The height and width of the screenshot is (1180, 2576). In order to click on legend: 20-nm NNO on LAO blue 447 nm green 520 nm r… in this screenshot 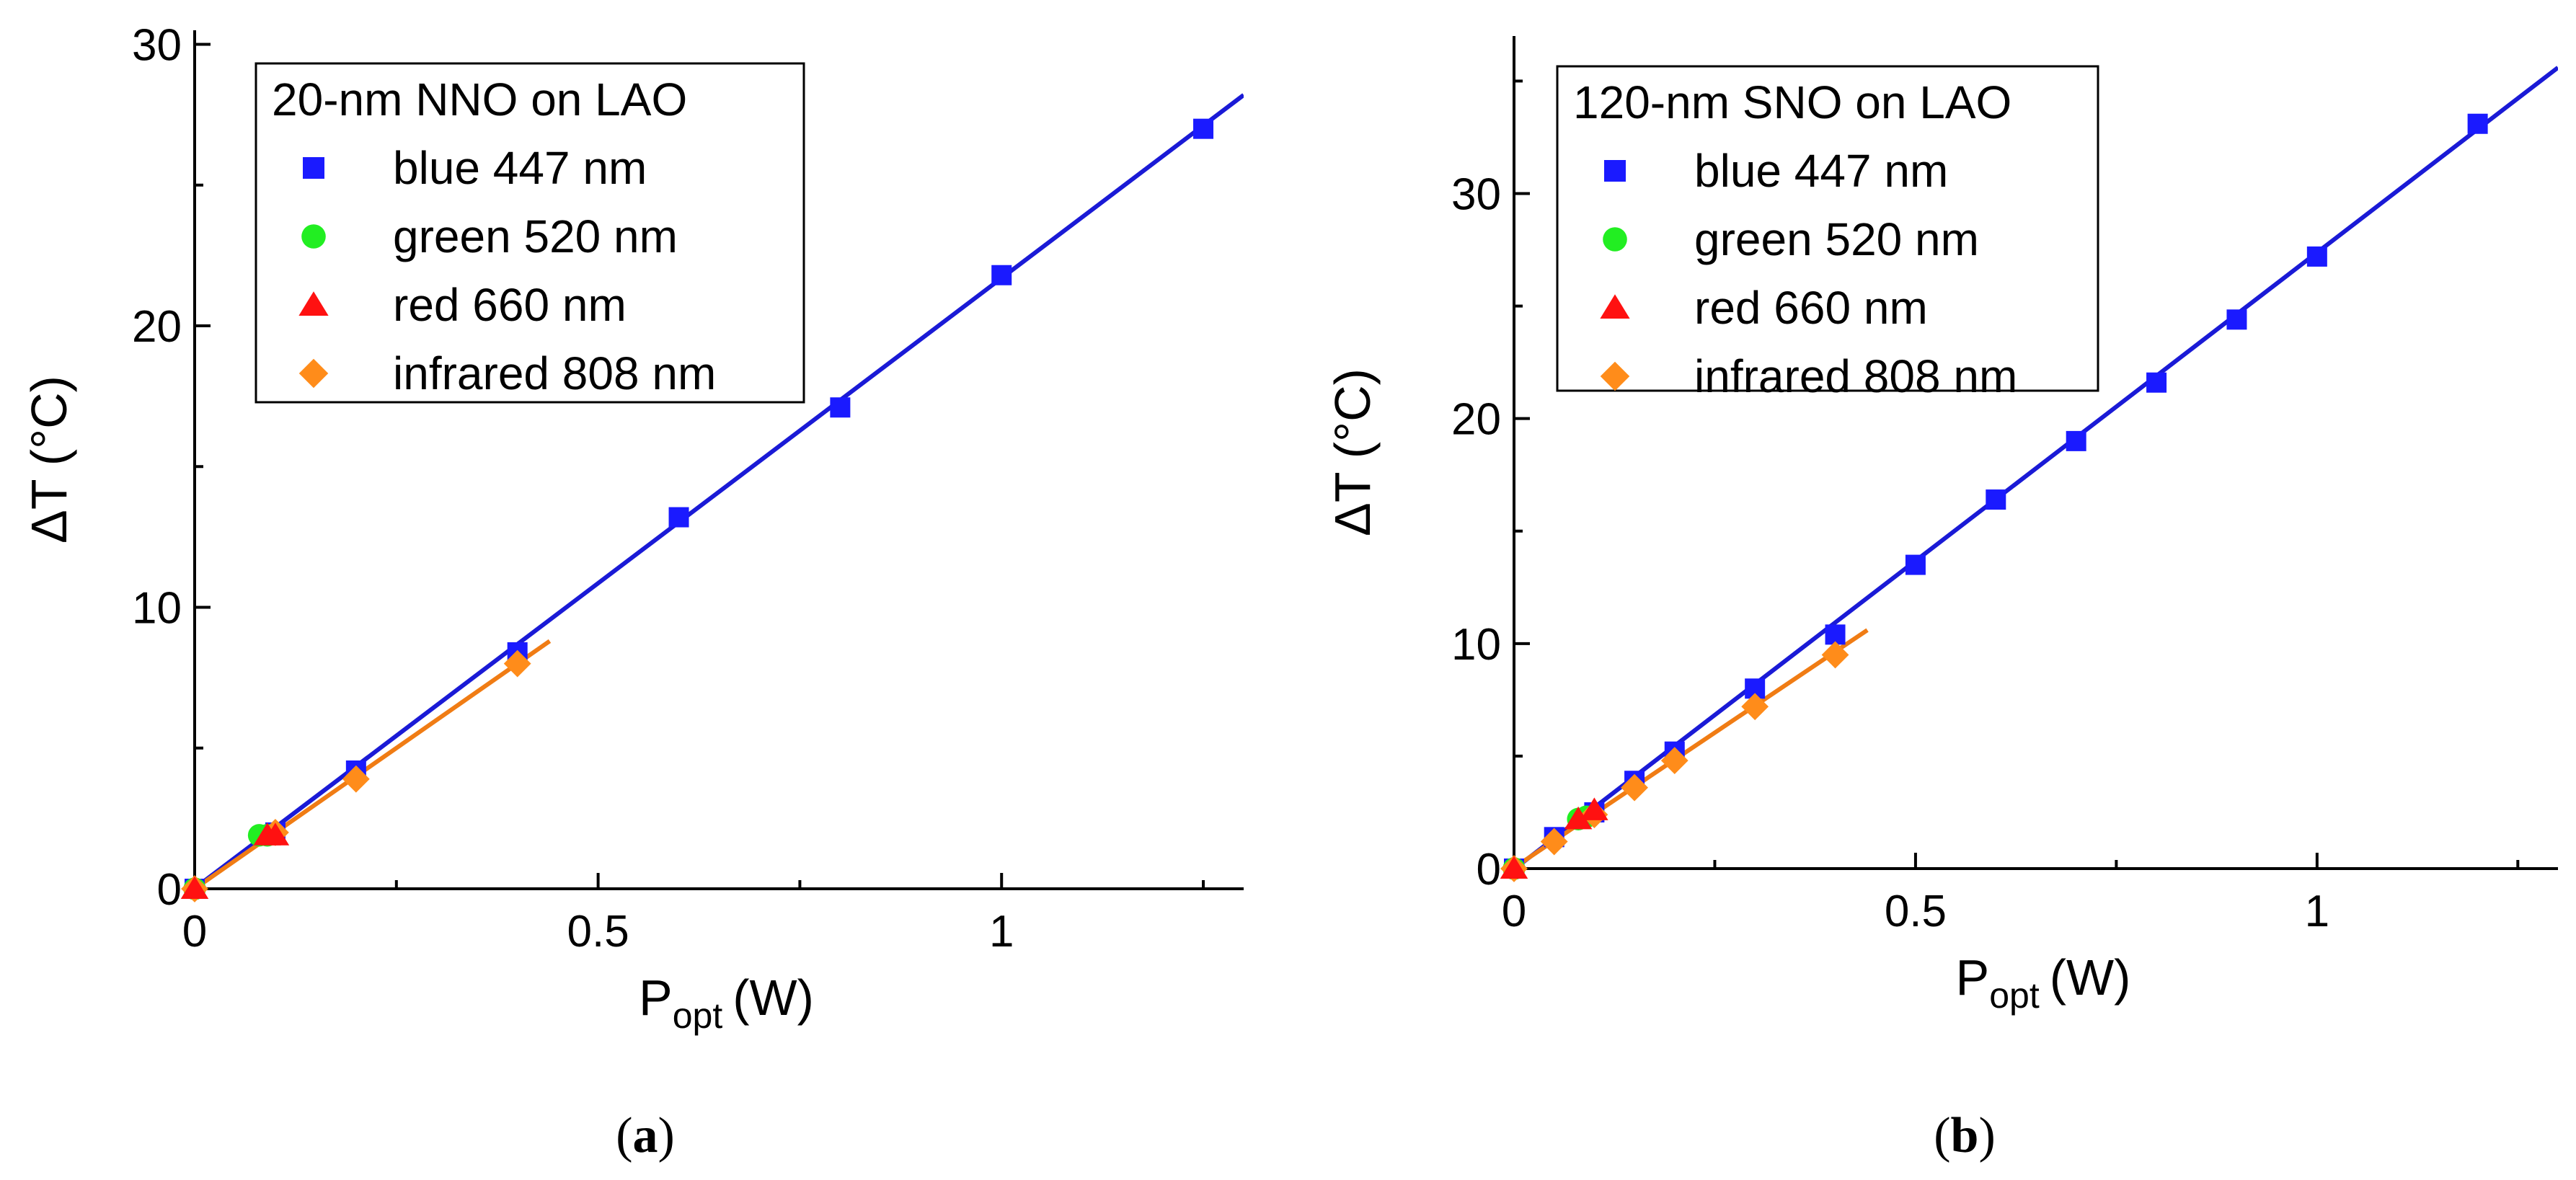, I will do `click(529, 233)`.